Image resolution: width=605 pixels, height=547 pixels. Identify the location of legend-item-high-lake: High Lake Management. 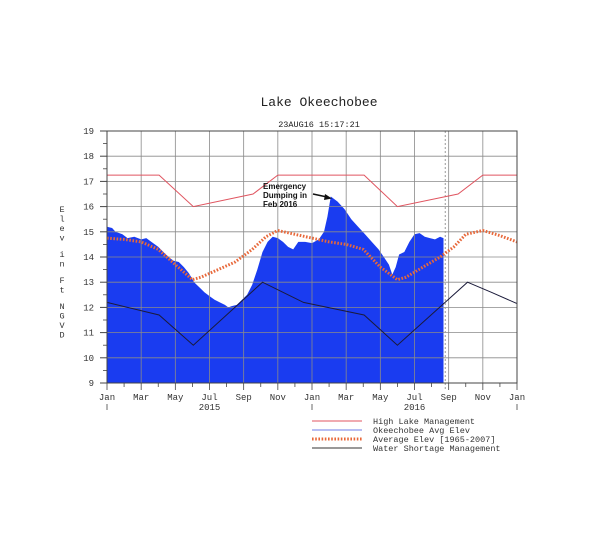
(393, 422).